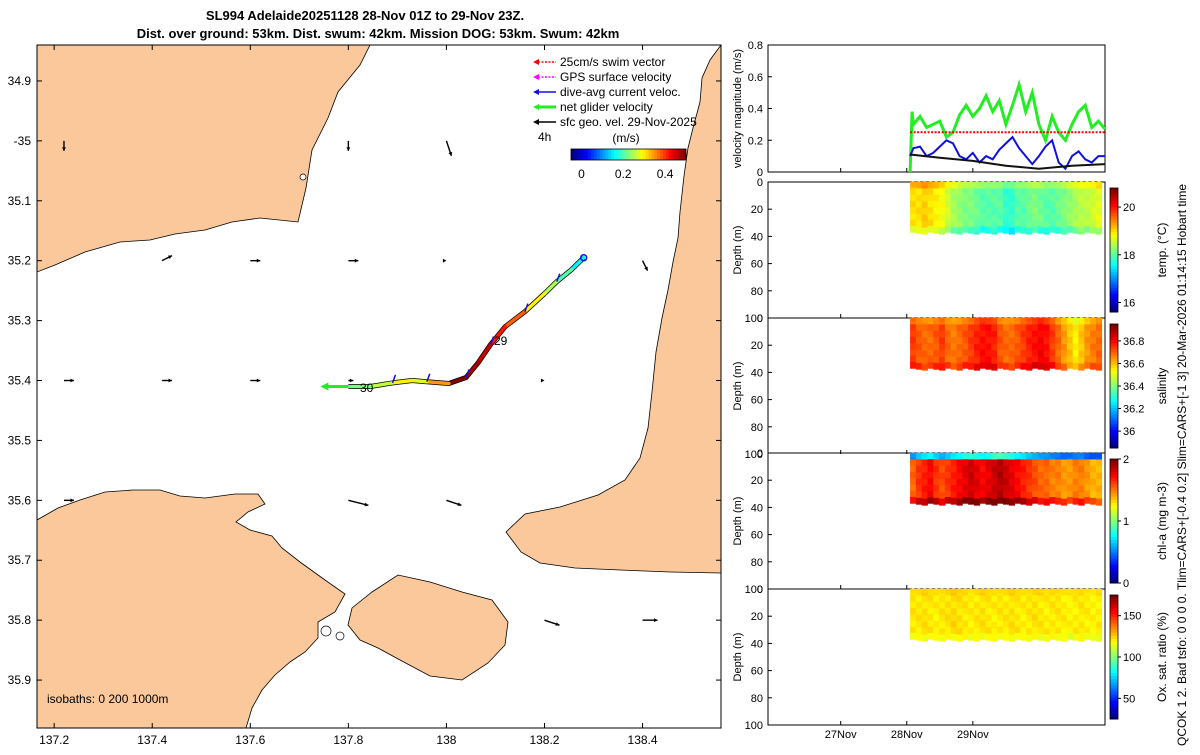 The image size is (1200, 755). What do you see at coordinates (628, 164) in the screenshot?
I see `speed-colorbar: 0 0.2 0.4` at bounding box center [628, 164].